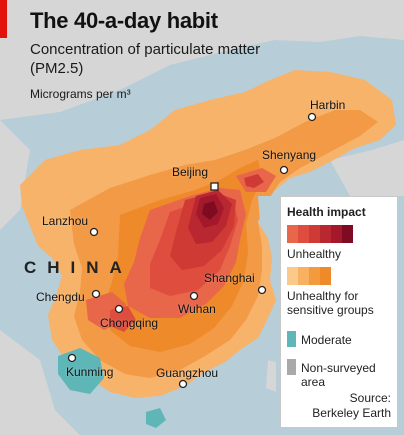 The width and height of the screenshot is (404, 435). I want to click on city-label-guangzhou: Guangzhou, so click(187, 373).